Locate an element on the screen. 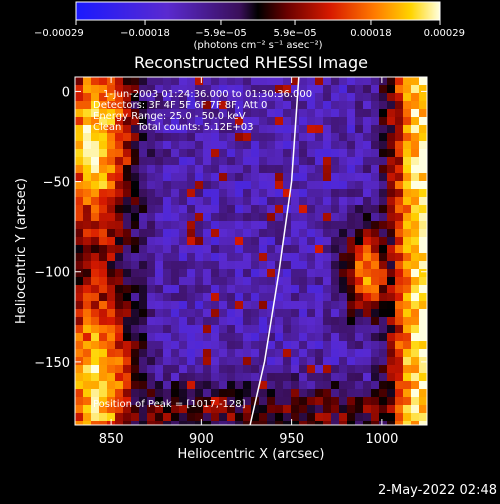  y-tick-label: 0 is located at coordinates (66, 92).